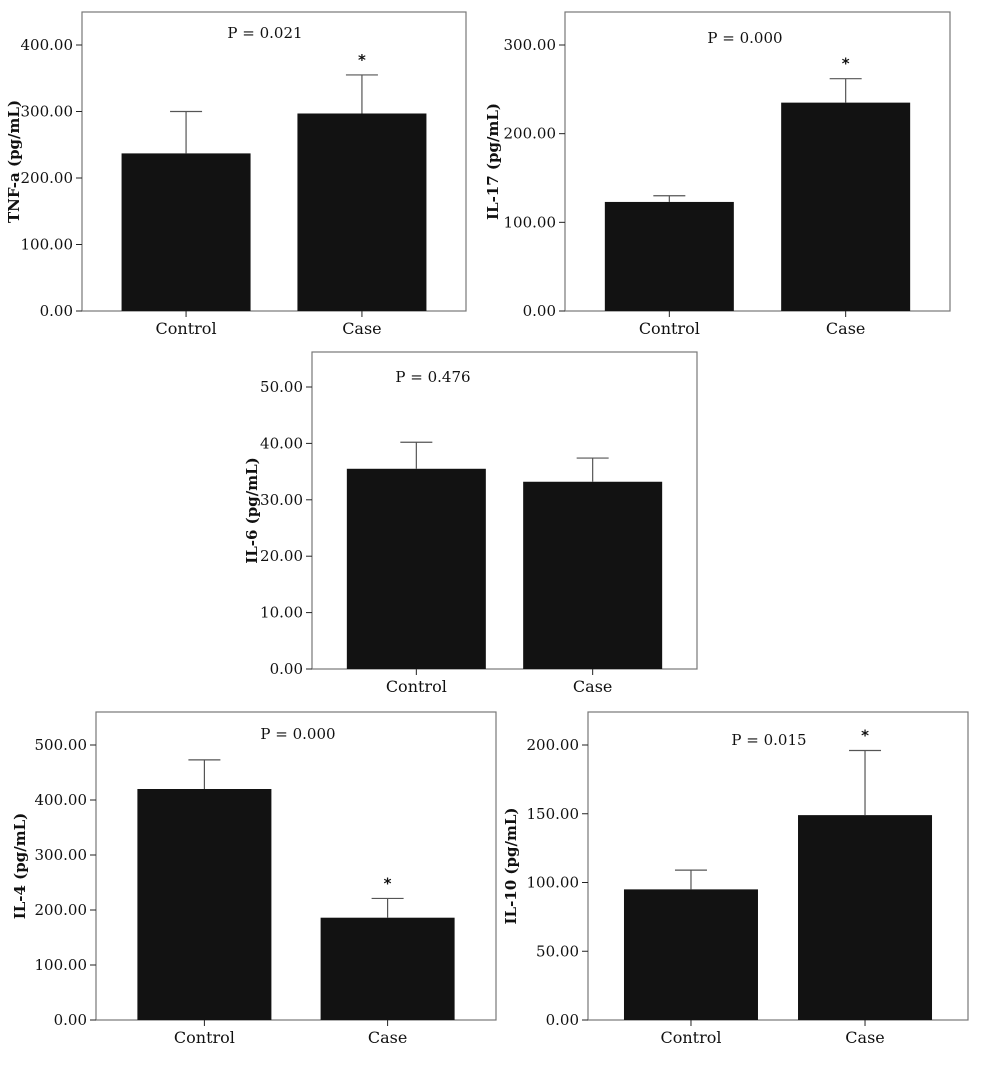  What do you see at coordinates (511, 866) in the screenshot?
I see `y-axis-title: IL-10 (pg/mL)` at bounding box center [511, 866].